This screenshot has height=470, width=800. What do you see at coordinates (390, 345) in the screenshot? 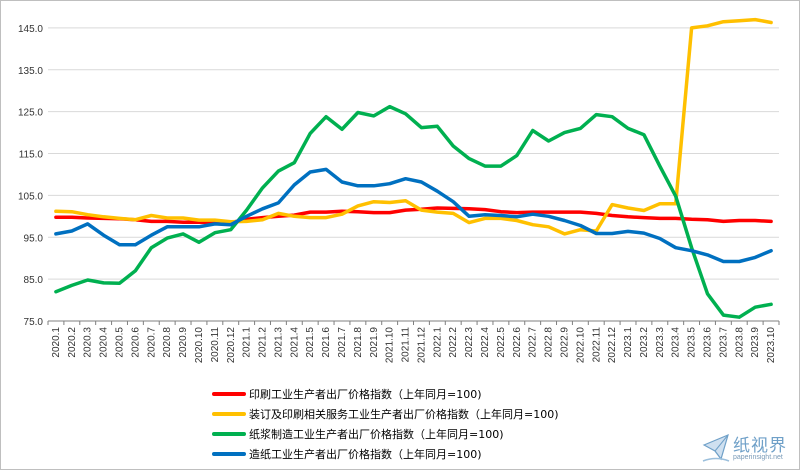
I see `x-tick-label: 2021.10` at bounding box center [390, 345].